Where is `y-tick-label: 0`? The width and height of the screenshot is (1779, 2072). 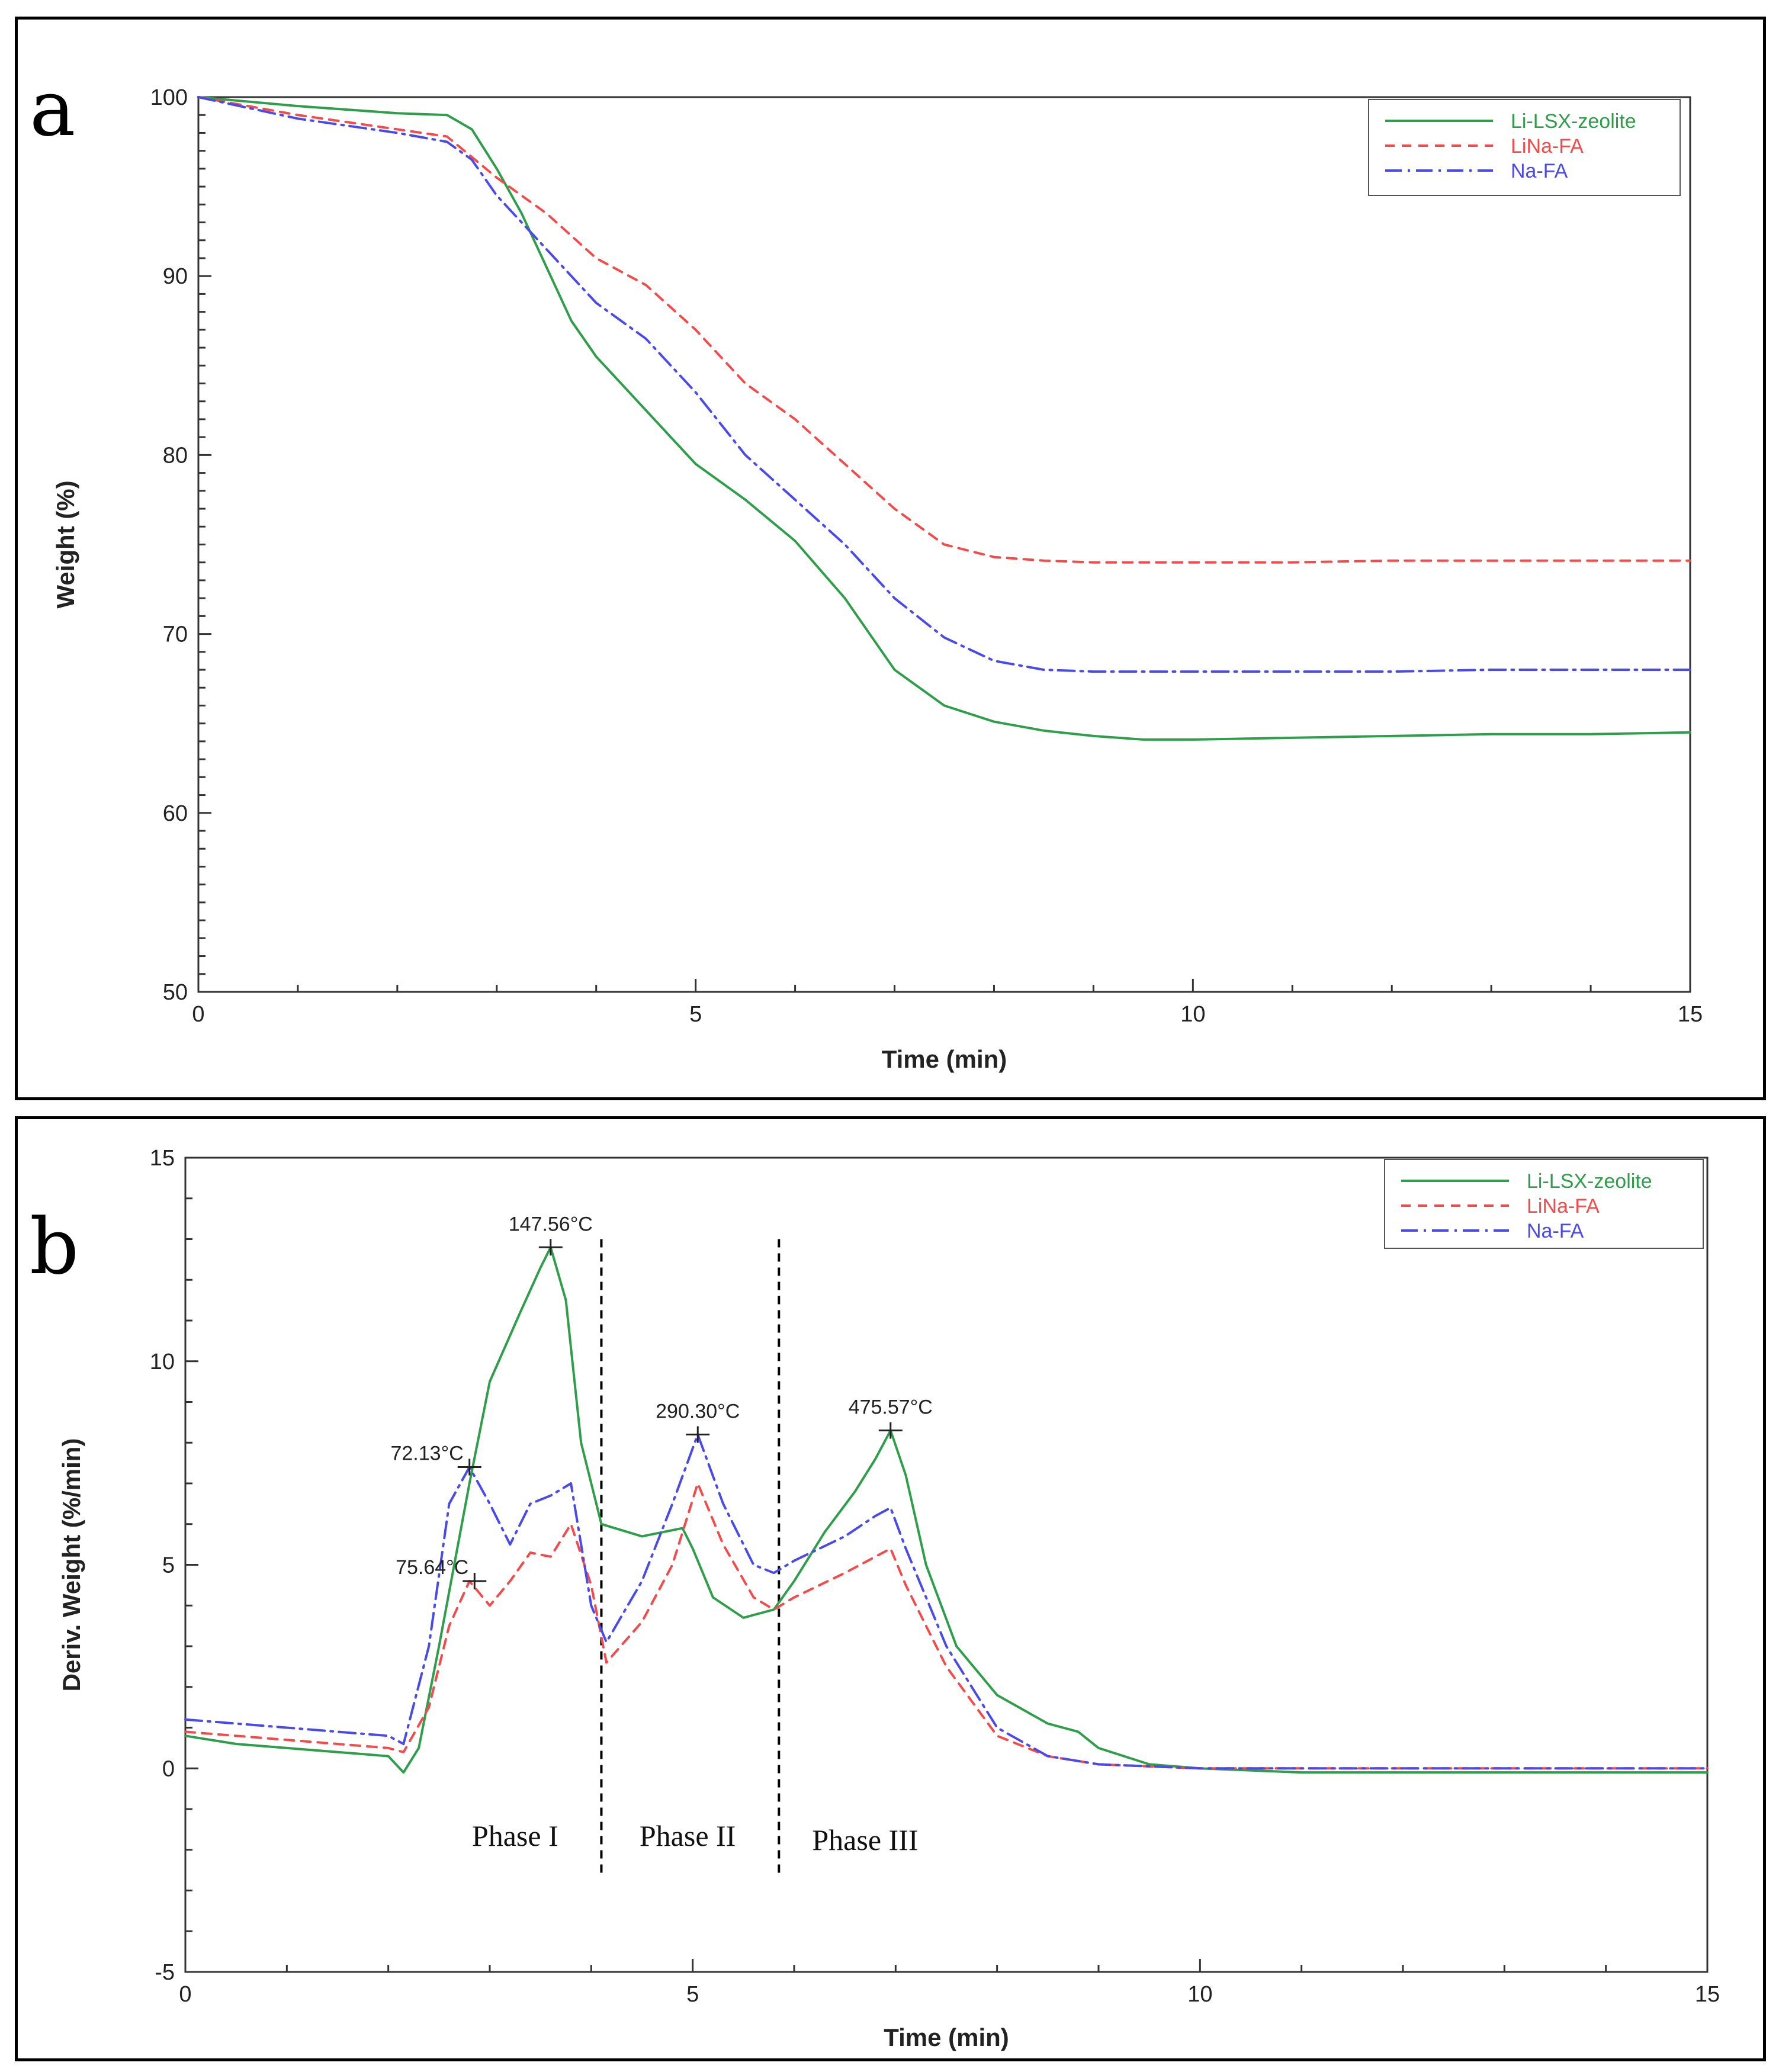 y-tick-label: 0 is located at coordinates (168, 1768).